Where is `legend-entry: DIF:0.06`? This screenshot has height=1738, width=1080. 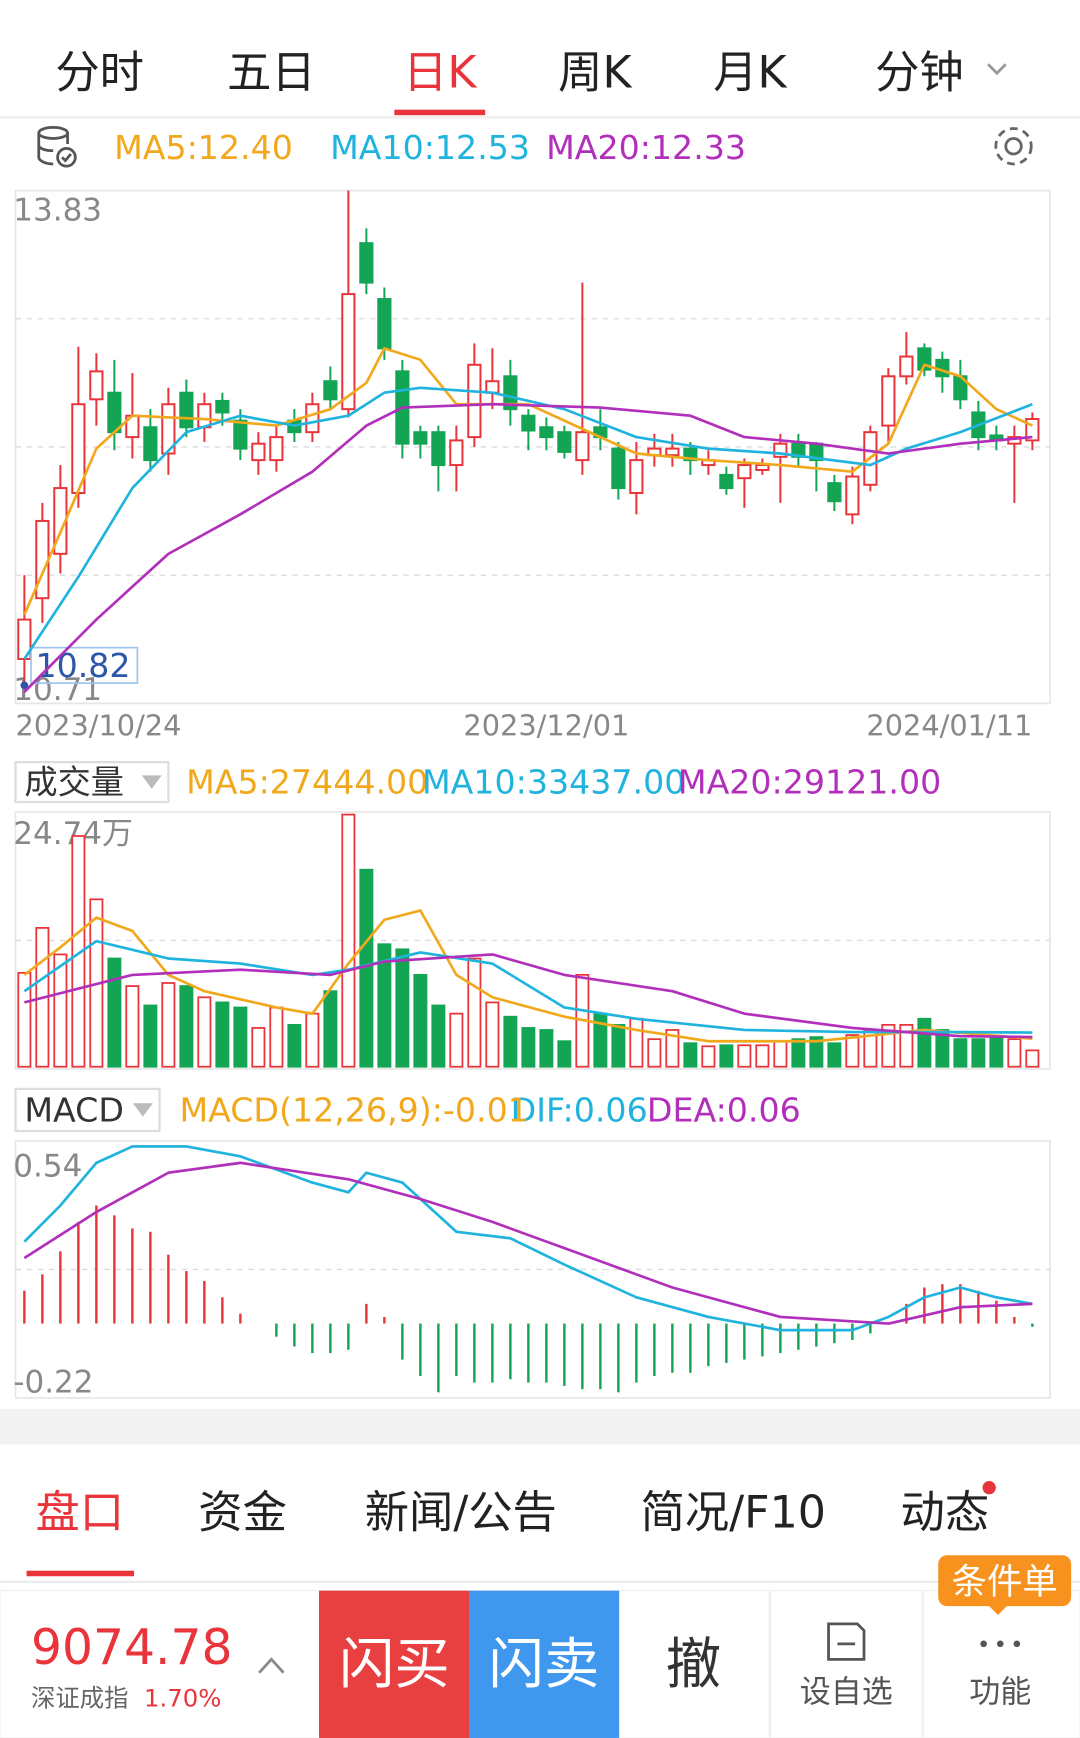
legend-entry: DIF:0.06 is located at coordinates (579, 1109).